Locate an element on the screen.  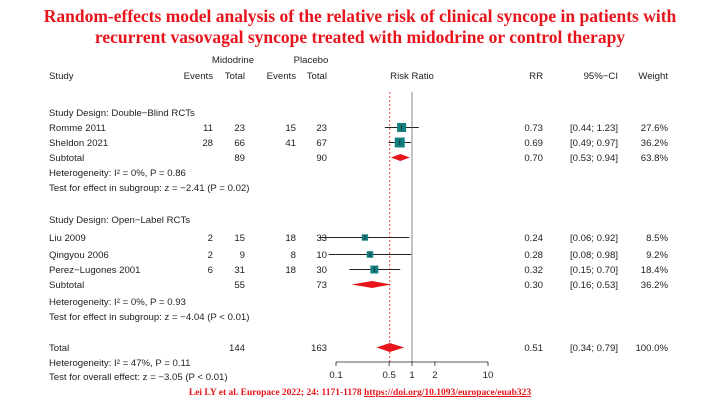
subgroup-subtotal-total-2: 73 is located at coordinates (321, 285).